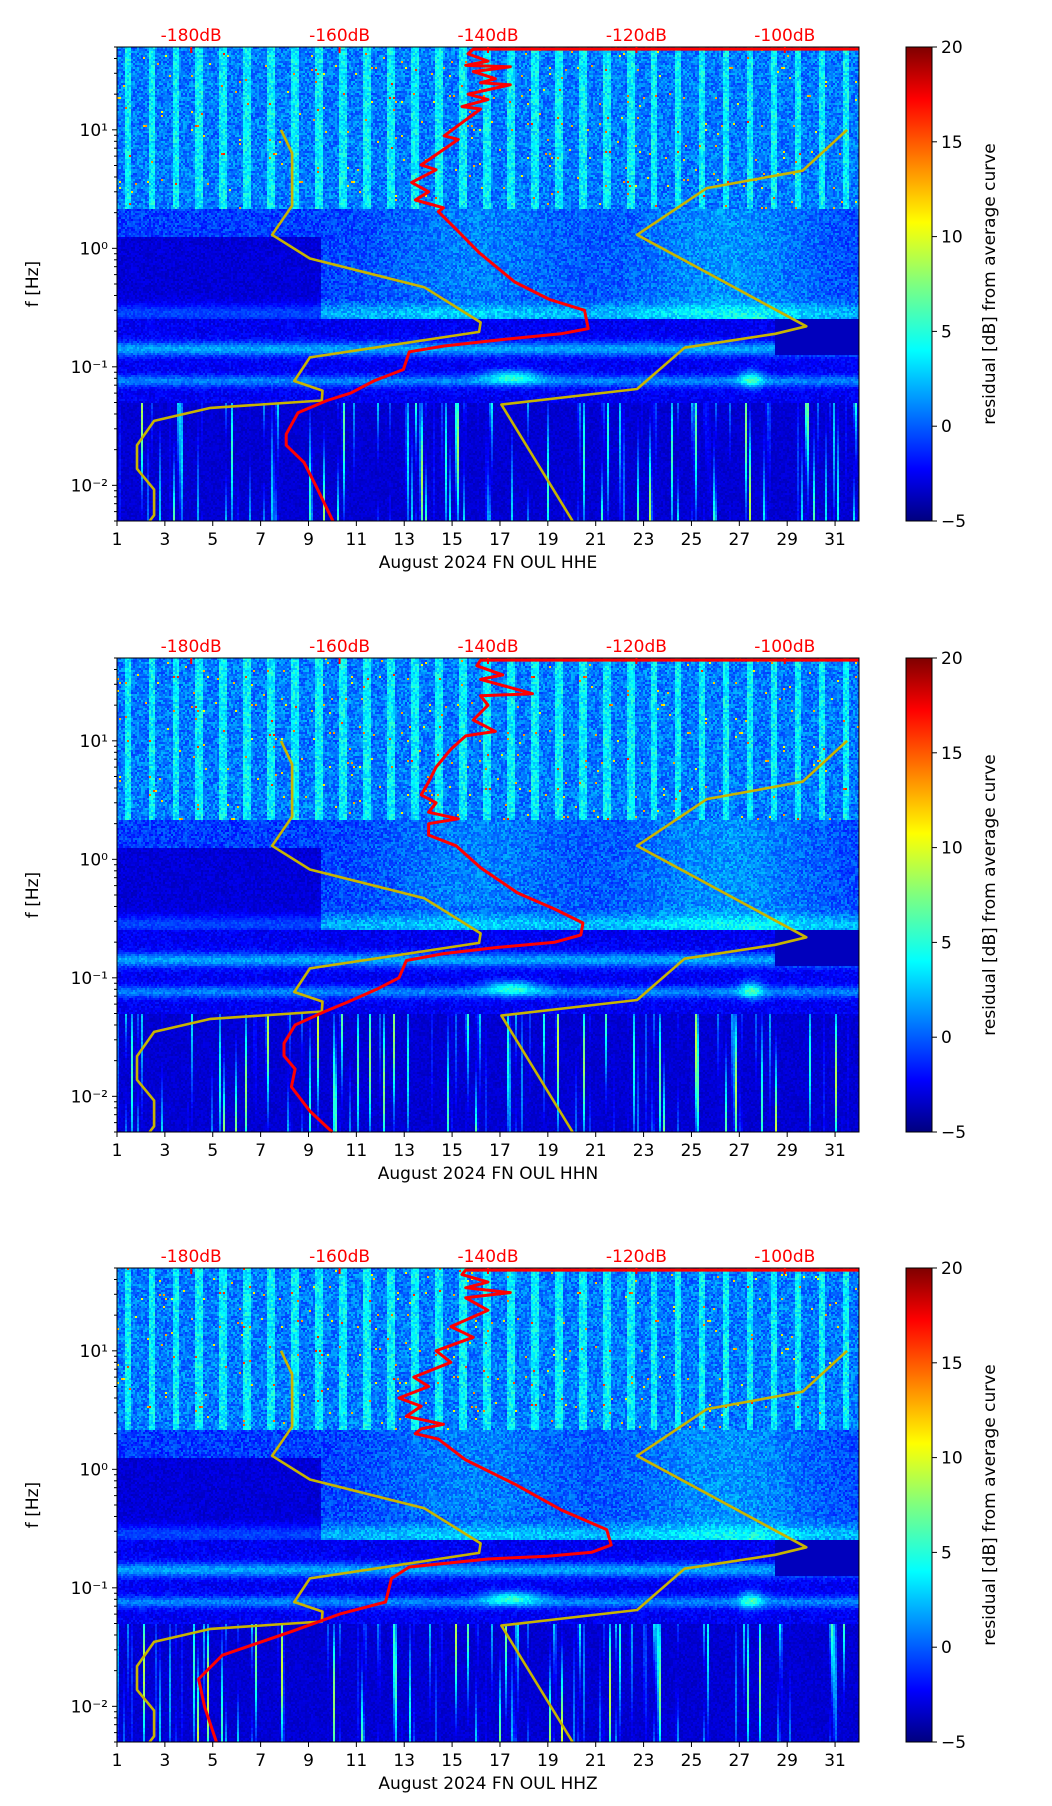 The image size is (1052, 1806). Describe the element at coordinates (488, 1174) in the screenshot. I see `x-axis-label: August 2024 FN OUL HHN` at that location.